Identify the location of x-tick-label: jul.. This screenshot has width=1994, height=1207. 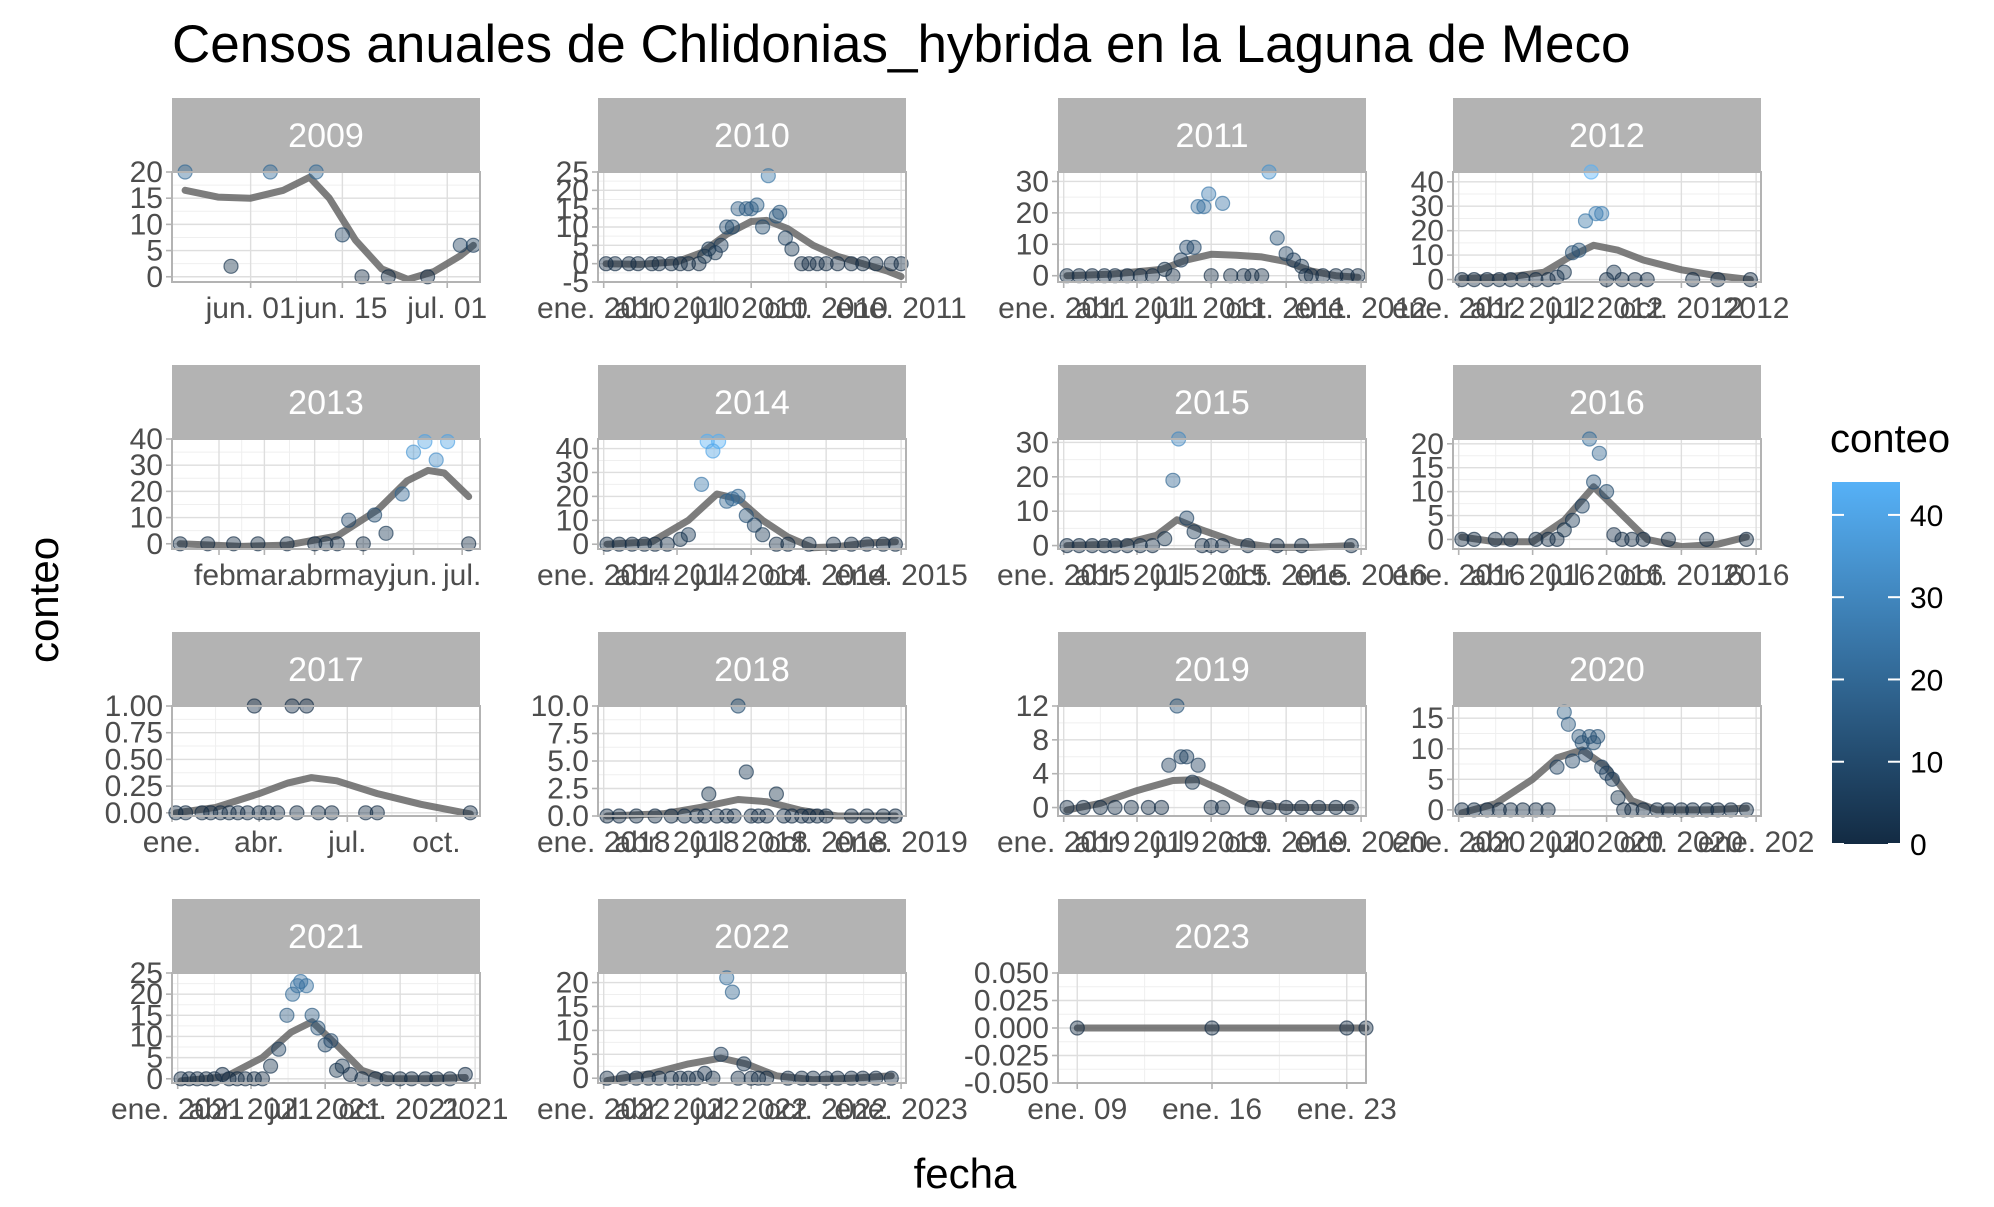
(461, 575).